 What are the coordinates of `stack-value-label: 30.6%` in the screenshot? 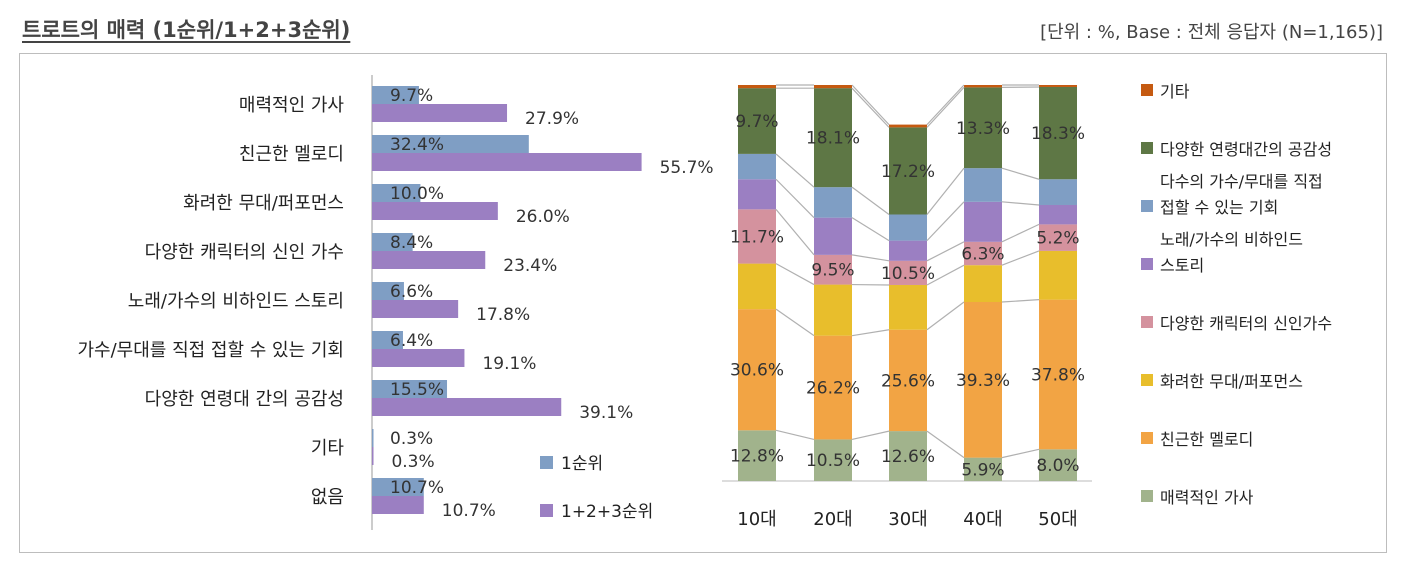 It's located at (757, 371).